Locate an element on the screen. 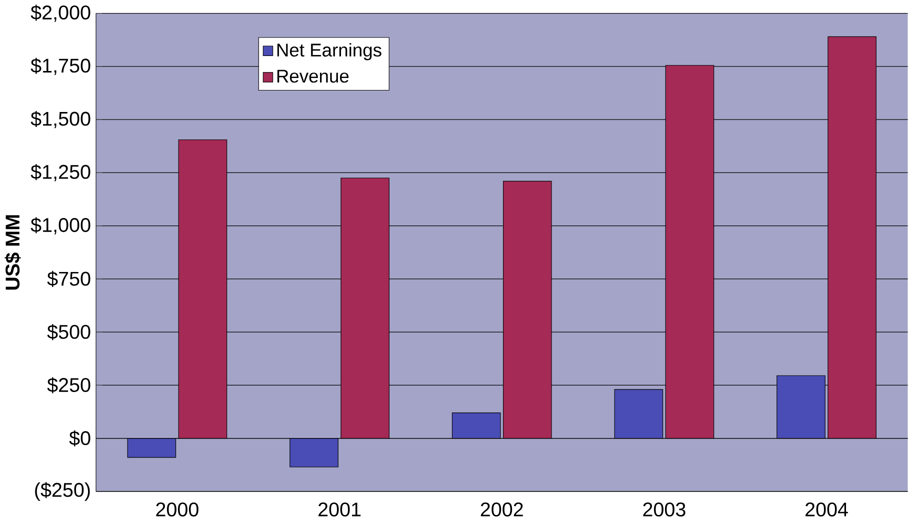 The height and width of the screenshot is (521, 908). x-tick-label: 2004 is located at coordinates (827, 509).